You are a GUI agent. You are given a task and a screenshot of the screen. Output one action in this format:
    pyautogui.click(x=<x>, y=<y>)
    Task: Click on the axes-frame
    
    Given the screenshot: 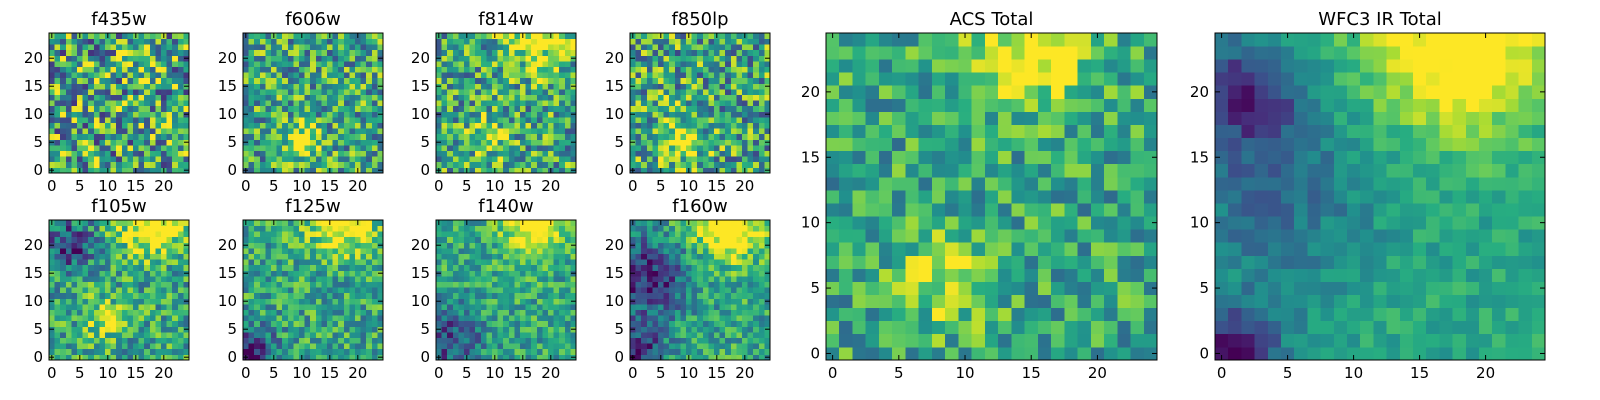 What is the action you would take?
    pyautogui.click(x=313, y=103)
    